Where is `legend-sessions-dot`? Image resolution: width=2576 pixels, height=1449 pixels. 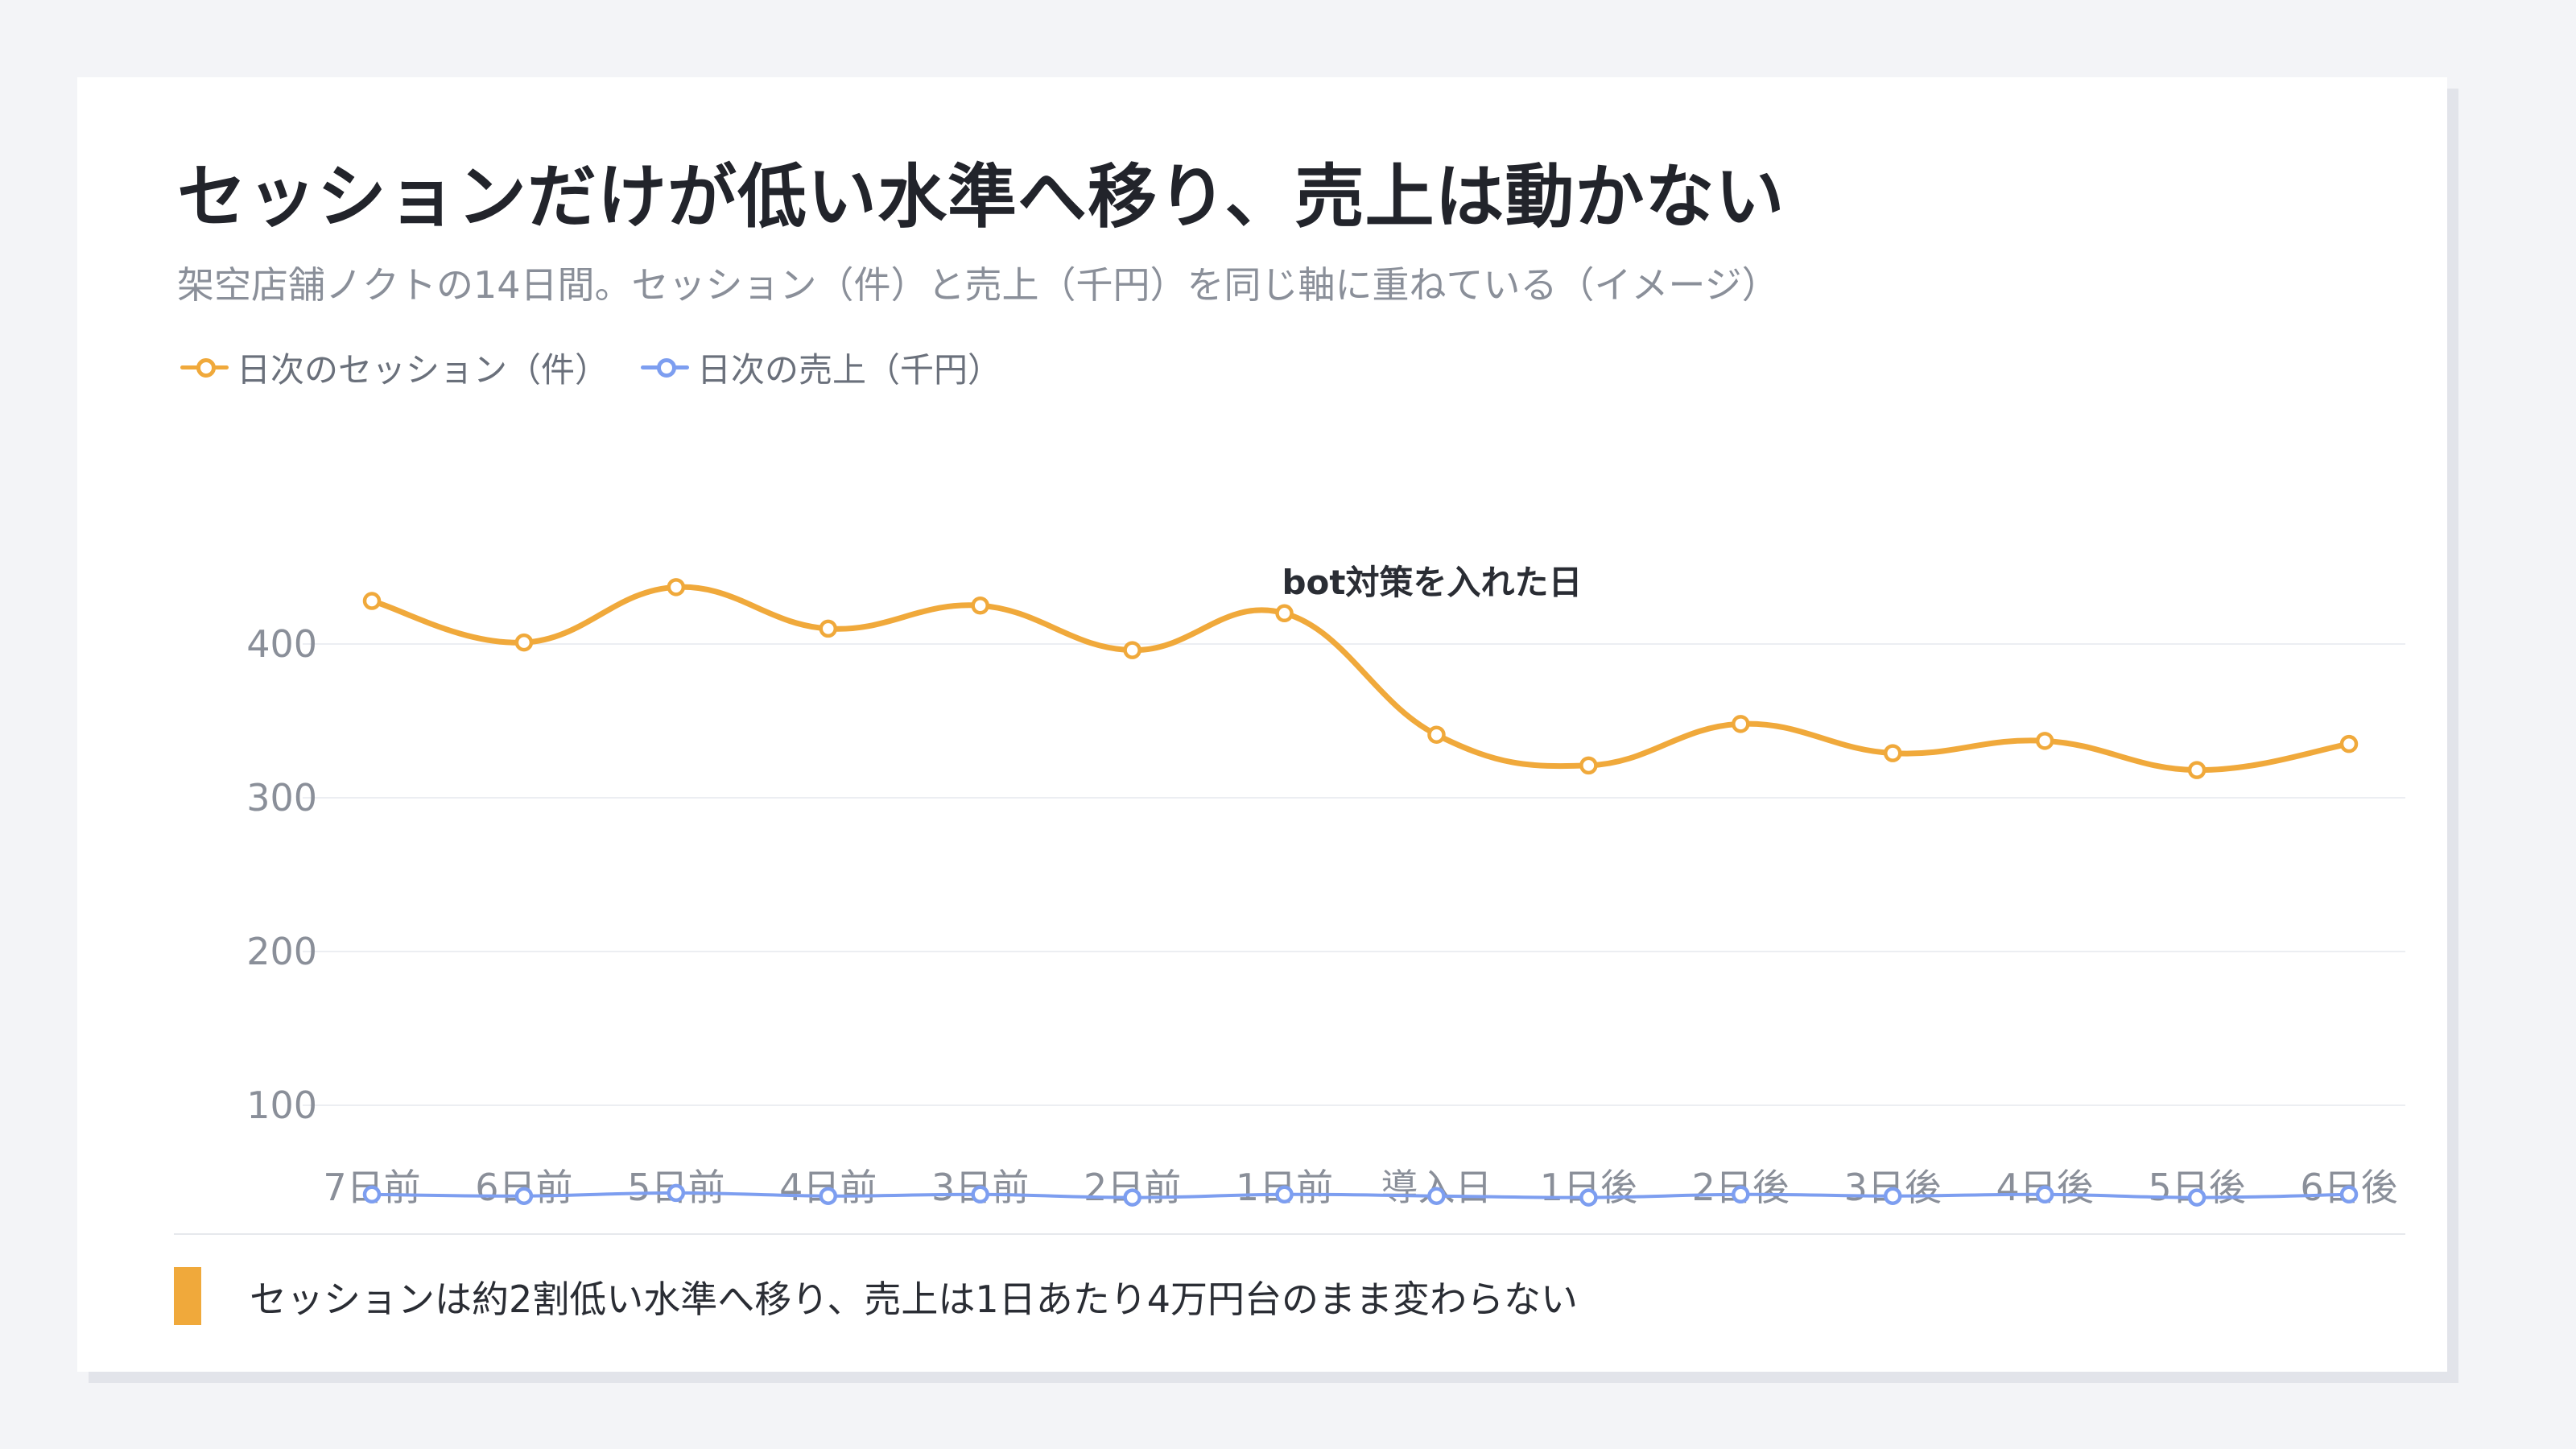
legend-sessions-dot is located at coordinates (206, 368).